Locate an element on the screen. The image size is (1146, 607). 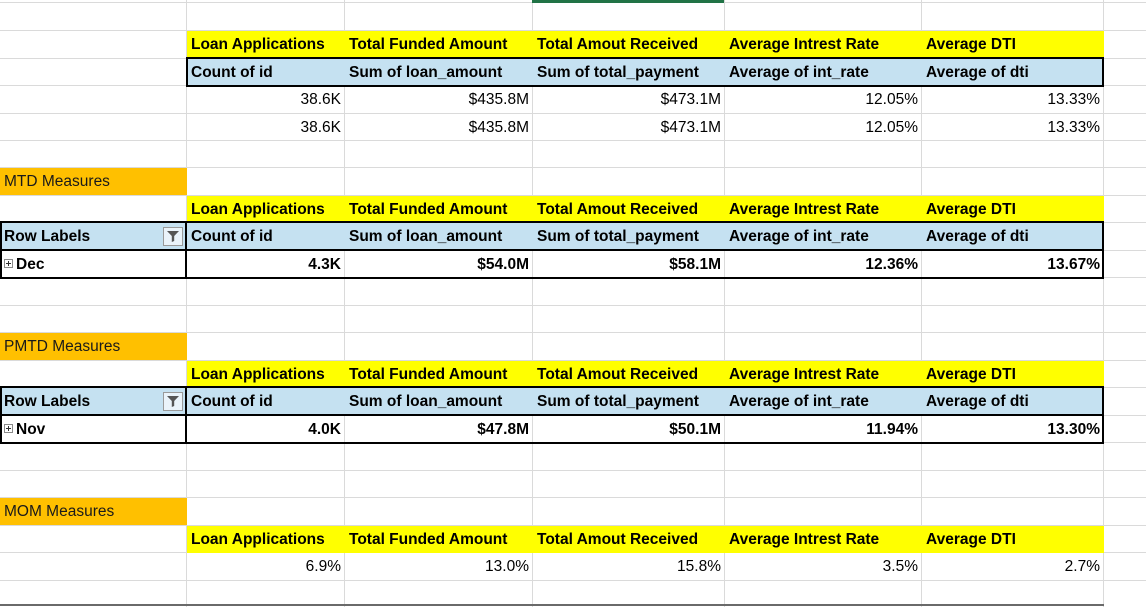
mtd-dti: 13.67% is located at coordinates (1073, 264).